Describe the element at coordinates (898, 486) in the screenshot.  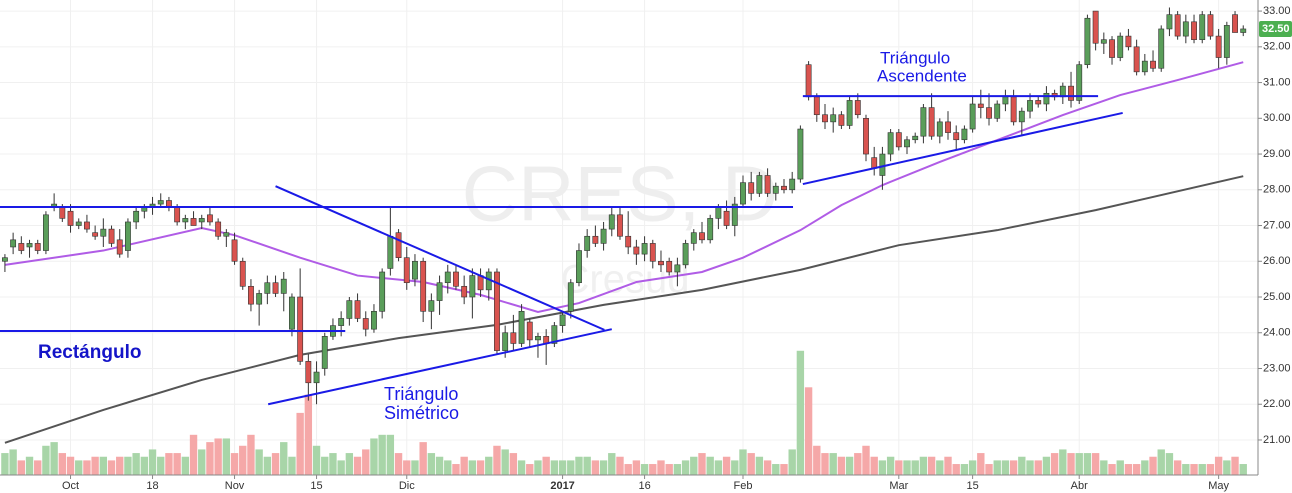
I see `x-tick-label: Mar` at that location.